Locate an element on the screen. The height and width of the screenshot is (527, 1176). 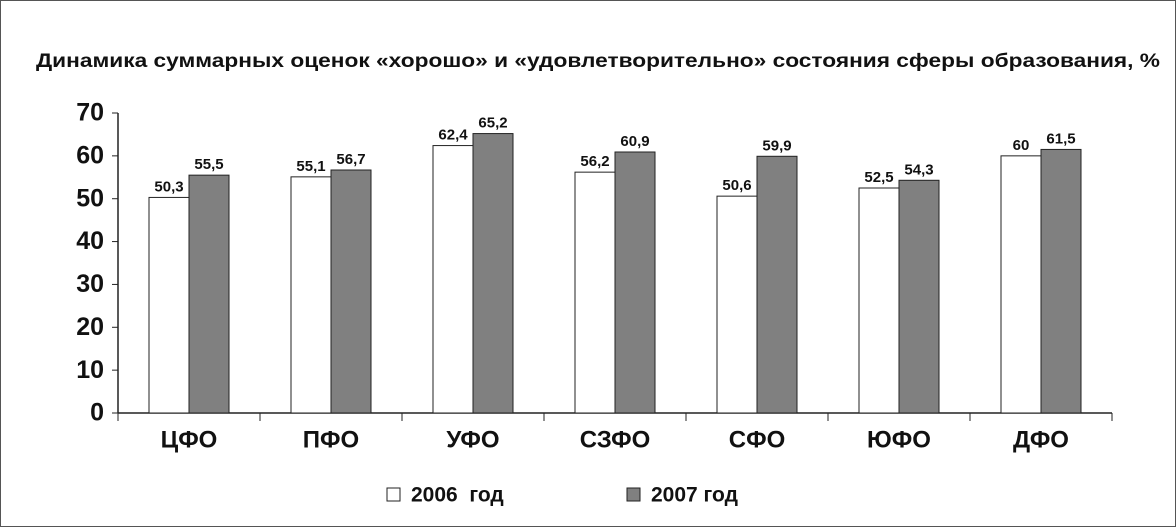
y-tick-label: 70 is located at coordinates (90, 113).